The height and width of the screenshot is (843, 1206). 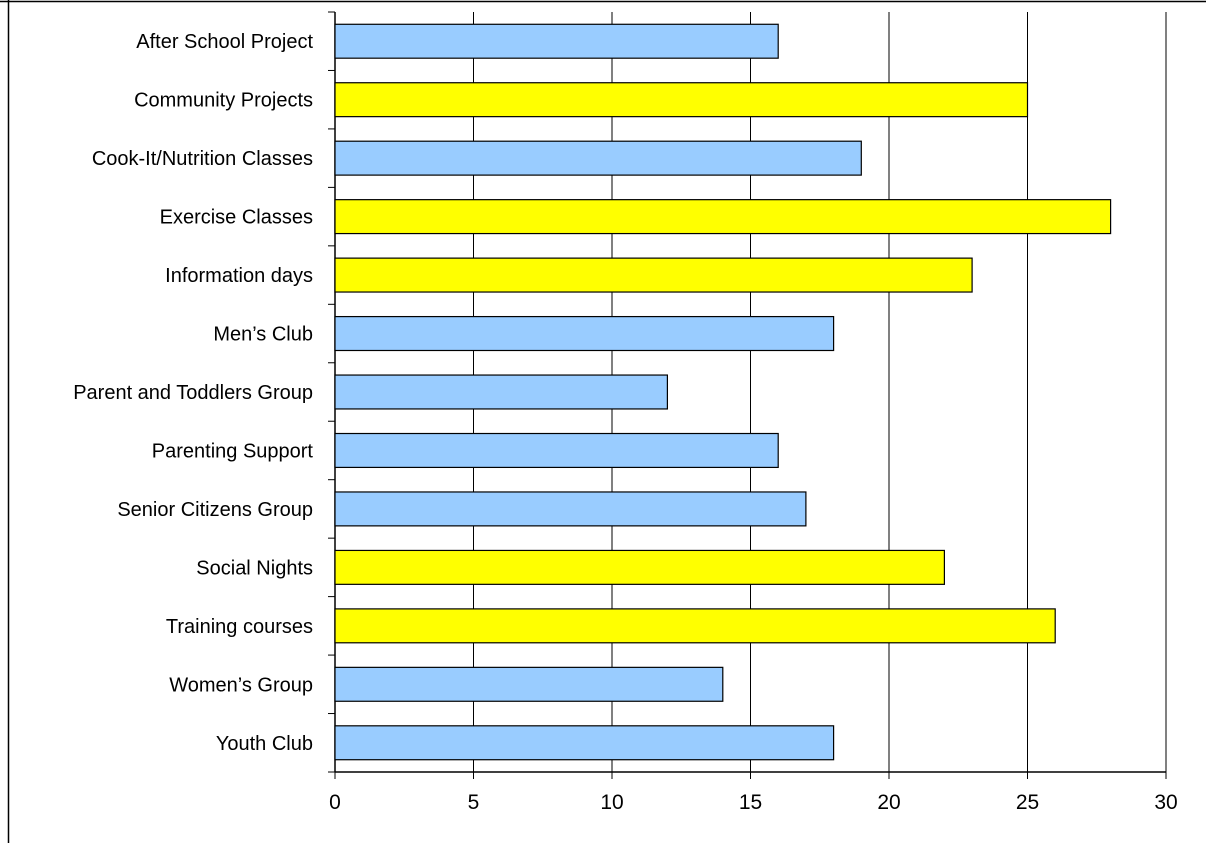 I want to click on category-label: Social Nights, so click(x=254, y=568).